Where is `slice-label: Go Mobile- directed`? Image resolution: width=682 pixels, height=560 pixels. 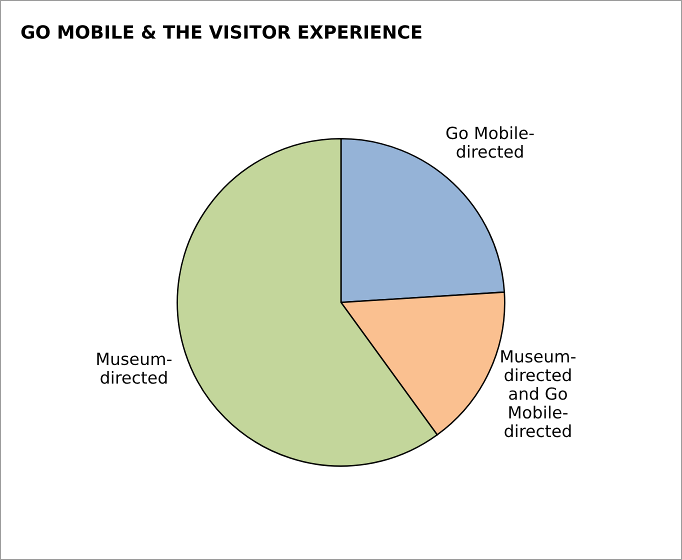
slice-label: Go Mobile- directed is located at coordinates (490, 142).